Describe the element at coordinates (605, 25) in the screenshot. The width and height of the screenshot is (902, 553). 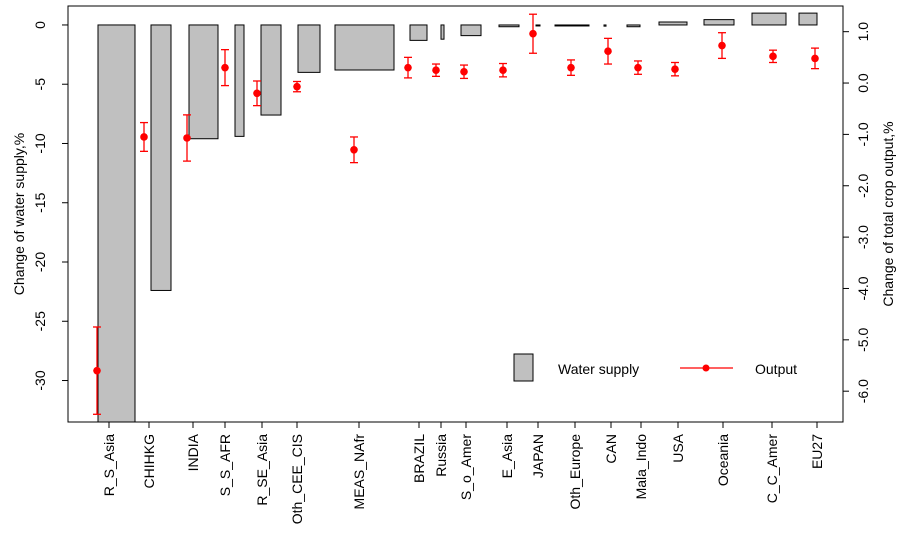
I see `water-supply-bar-CAN` at that location.